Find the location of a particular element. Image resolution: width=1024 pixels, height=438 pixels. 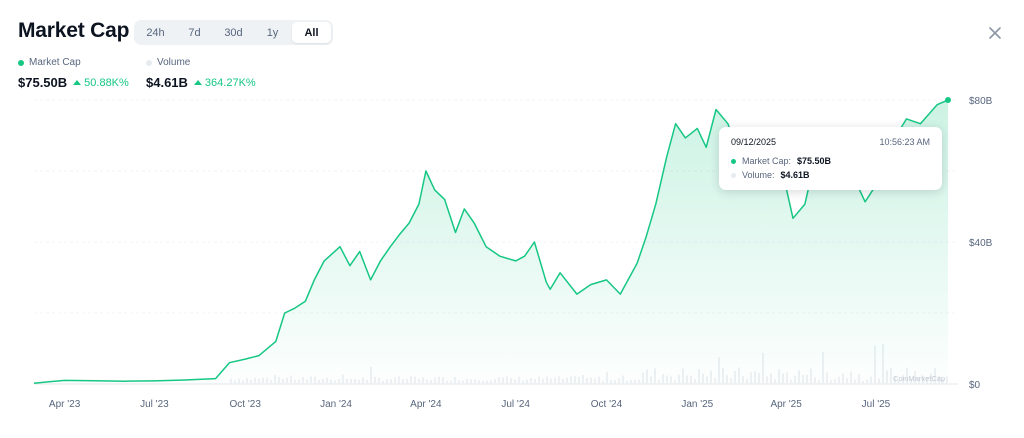

volume-stat: $4.61B 364.27K% is located at coordinates (201, 82).